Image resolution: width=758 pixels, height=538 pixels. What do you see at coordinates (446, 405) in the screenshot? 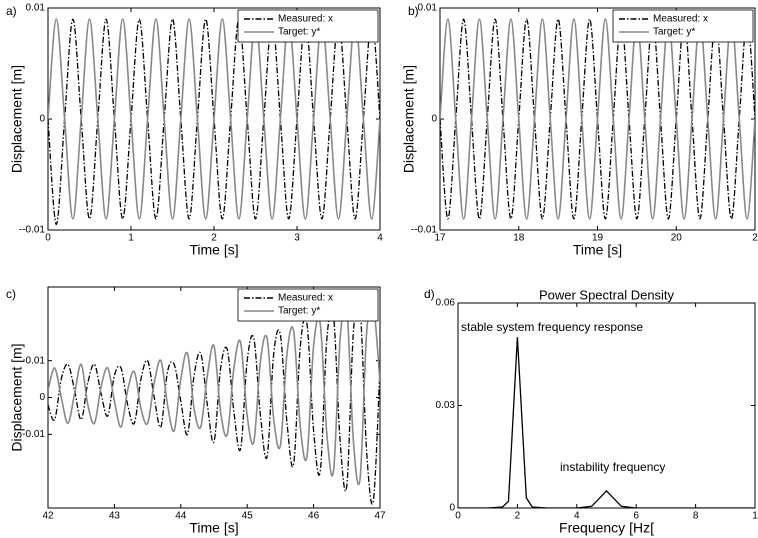
I see `y-tick-label: 0.03` at bounding box center [446, 405].